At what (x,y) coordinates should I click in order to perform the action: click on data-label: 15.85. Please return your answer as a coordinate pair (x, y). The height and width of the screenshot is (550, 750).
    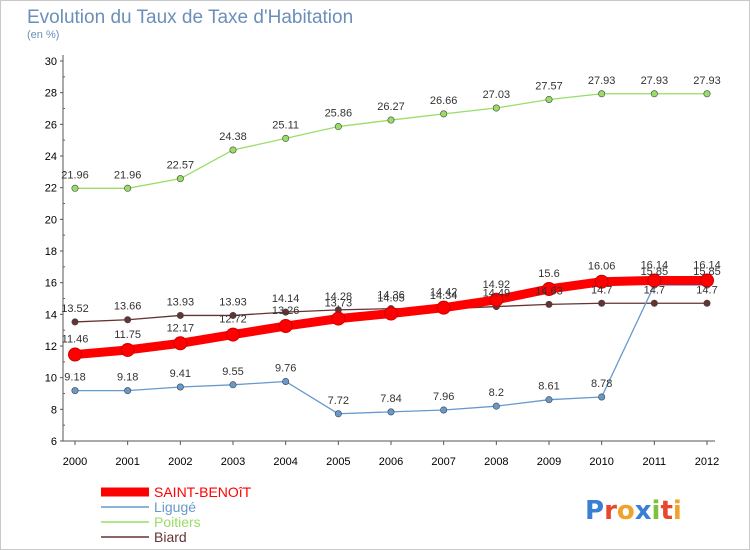
    Looking at the image, I should click on (655, 272).